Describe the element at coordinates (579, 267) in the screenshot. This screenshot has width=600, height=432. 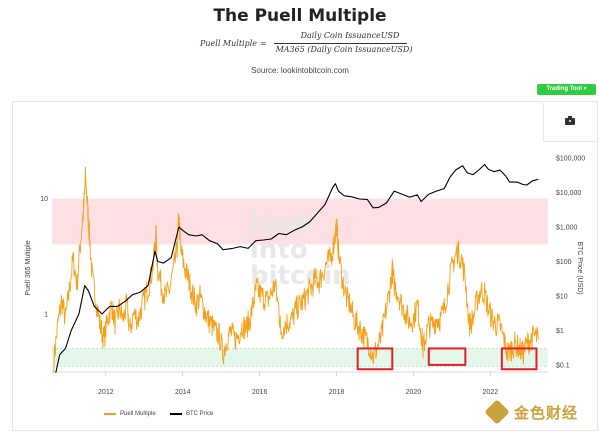
I see `right-axis-title: BTC Price (USD)` at that location.